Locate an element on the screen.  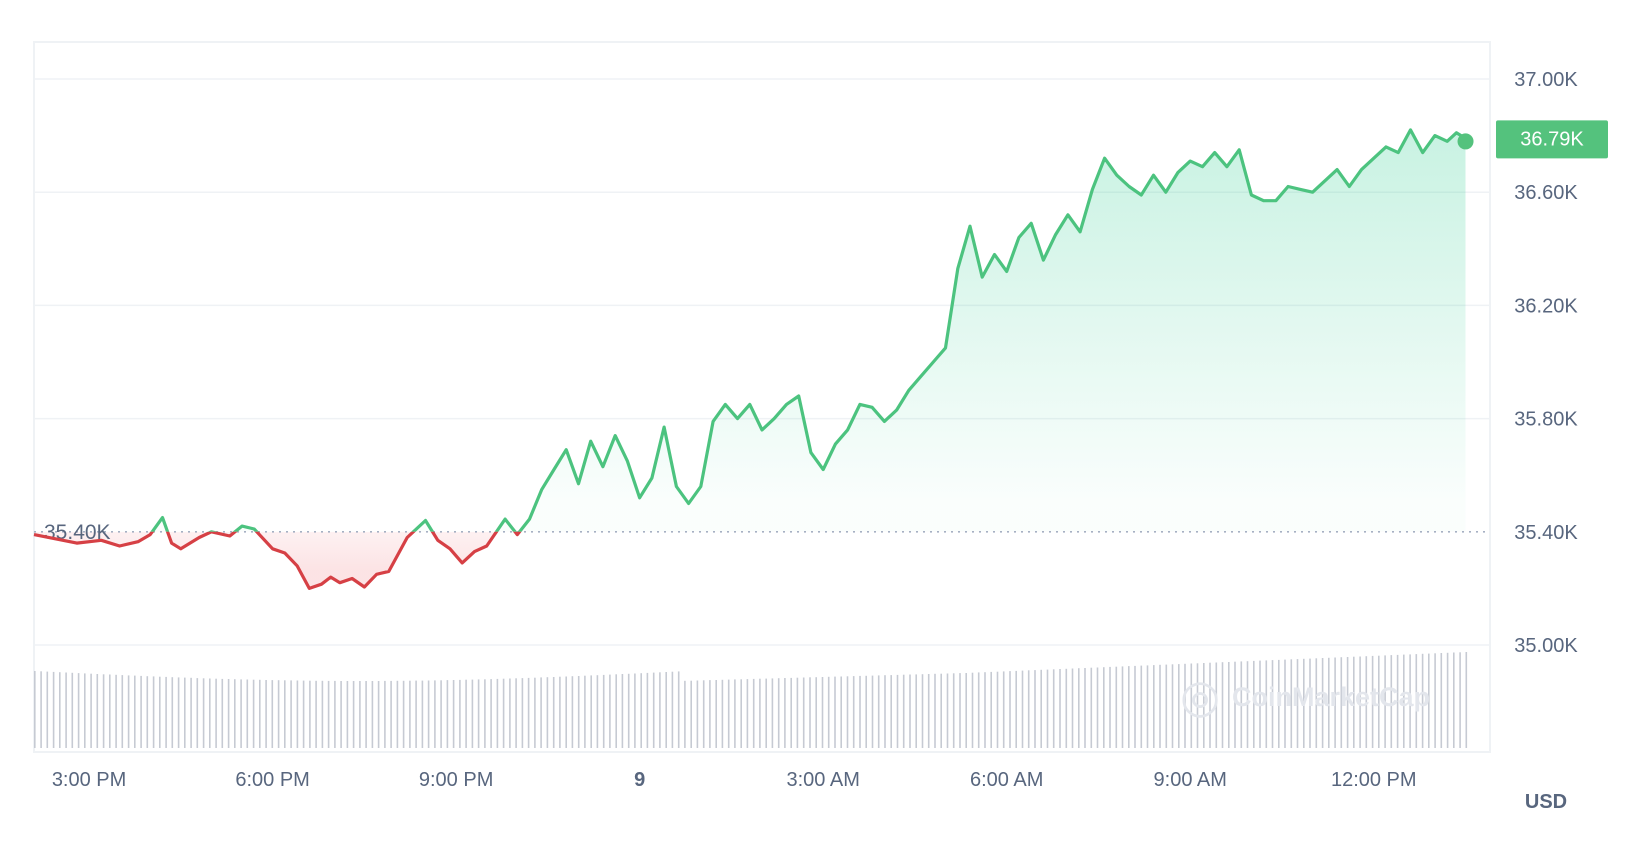
x-tick-label: 12:00 PM is located at coordinates (1374, 780).